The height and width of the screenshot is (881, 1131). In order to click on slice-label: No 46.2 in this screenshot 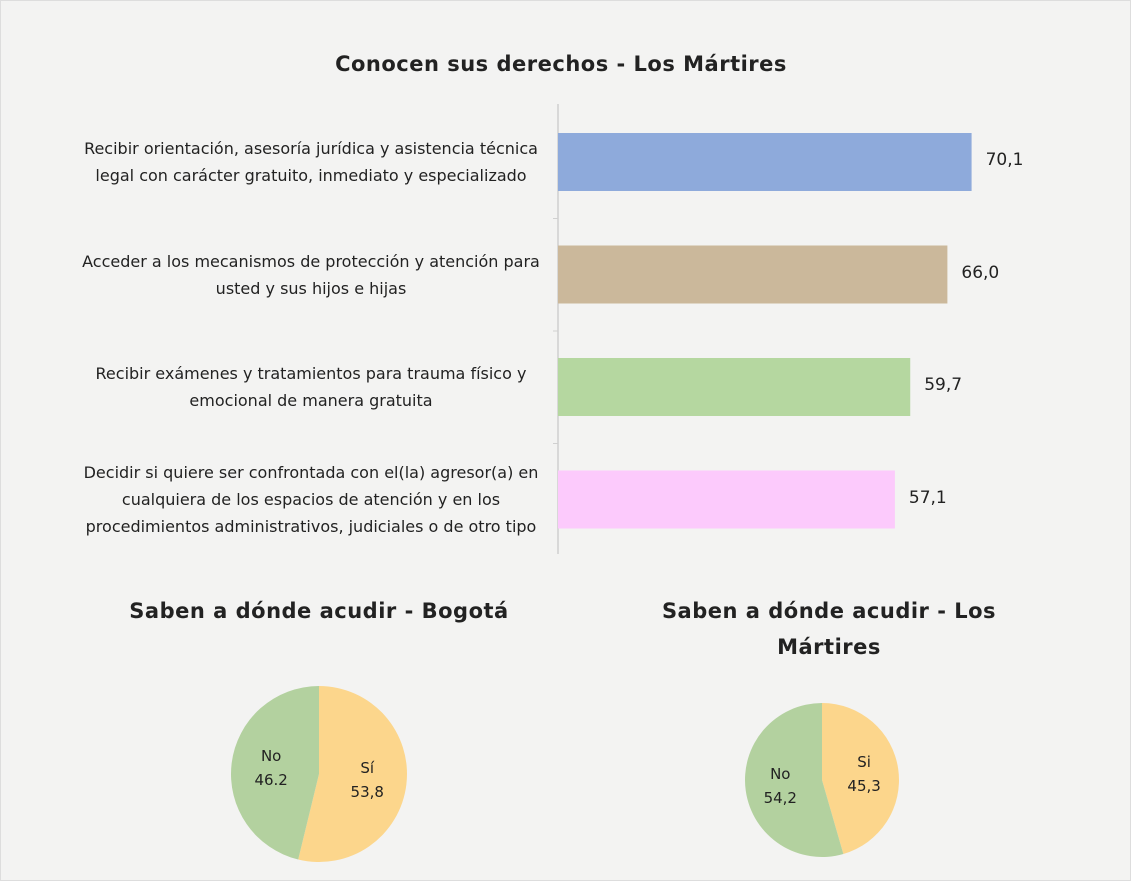, I will do `click(270, 768)`.